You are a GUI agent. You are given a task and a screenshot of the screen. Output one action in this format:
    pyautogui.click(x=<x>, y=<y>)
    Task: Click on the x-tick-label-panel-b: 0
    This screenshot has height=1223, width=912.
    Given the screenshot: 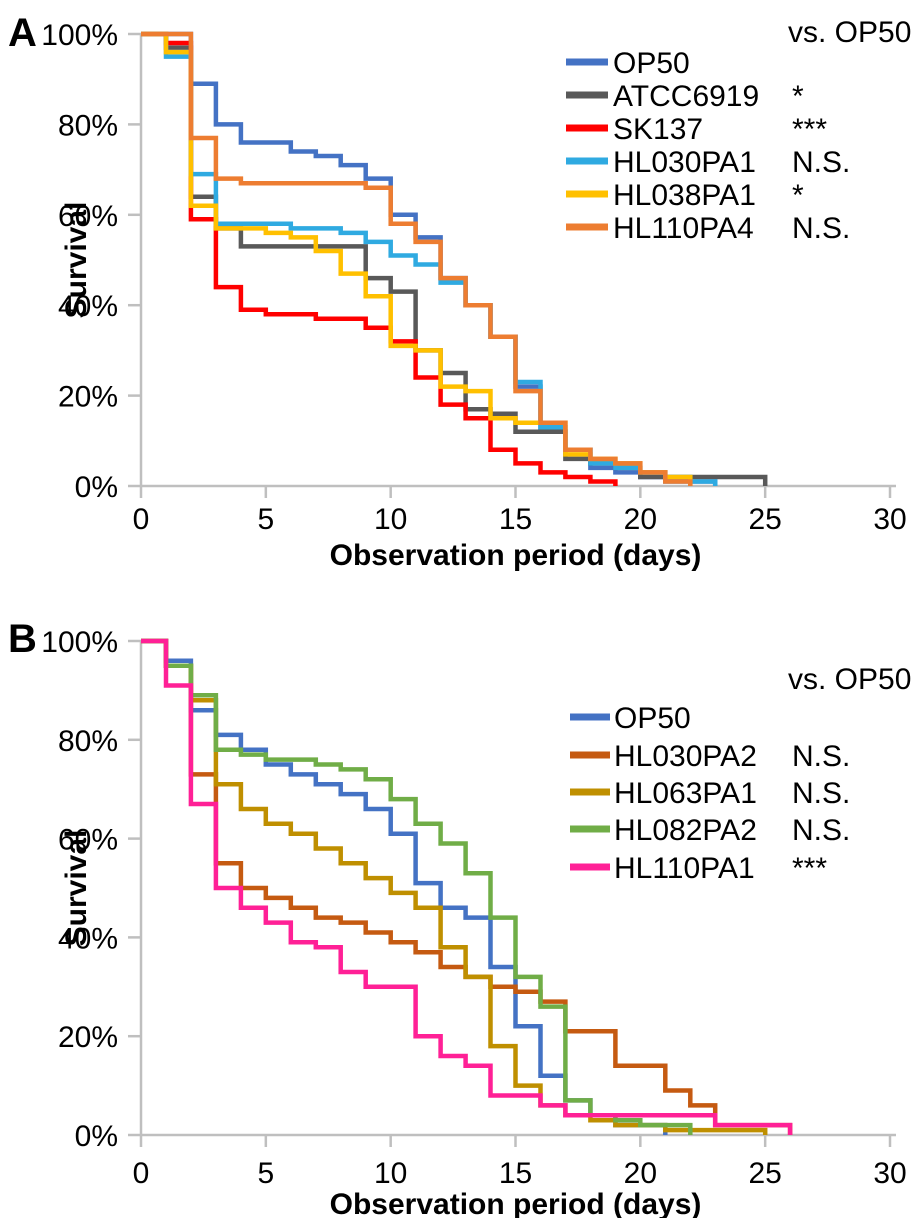 What is the action you would take?
    pyautogui.click(x=141, y=1173)
    